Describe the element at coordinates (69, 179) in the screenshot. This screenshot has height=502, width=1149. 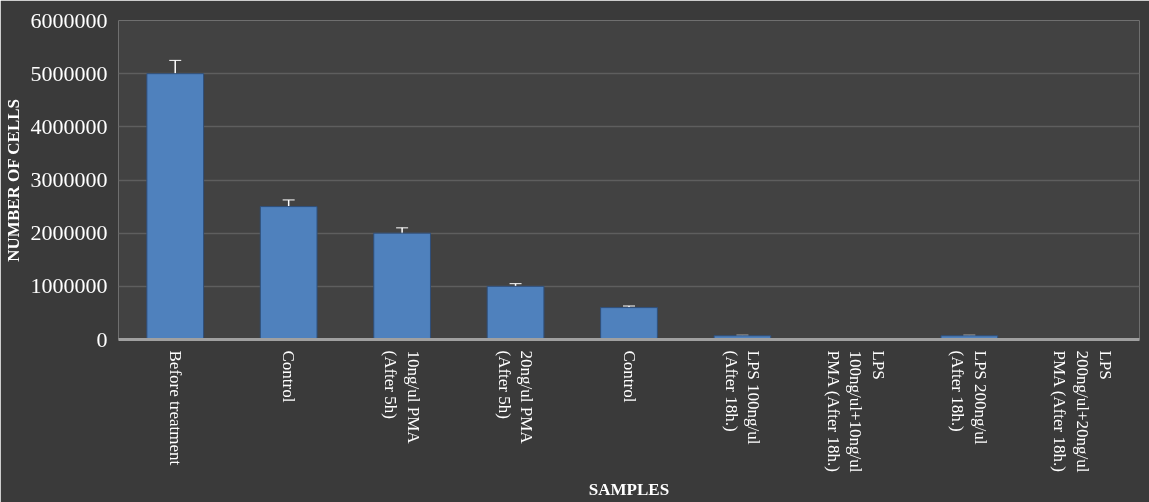
I see `y-tick-label: 3000000` at that location.